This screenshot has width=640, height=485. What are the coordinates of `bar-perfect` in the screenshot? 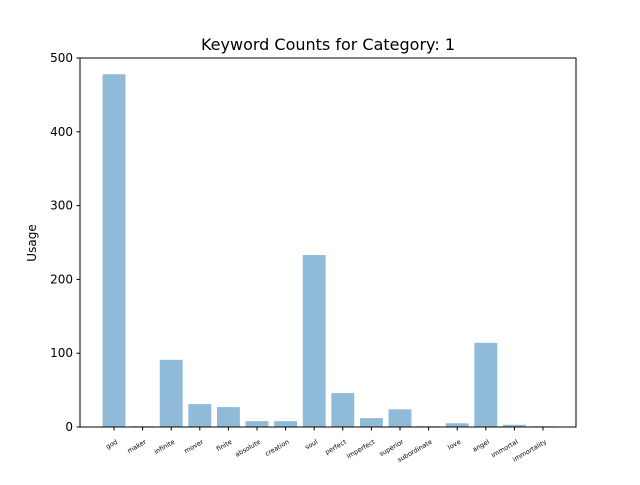 It's located at (343, 410).